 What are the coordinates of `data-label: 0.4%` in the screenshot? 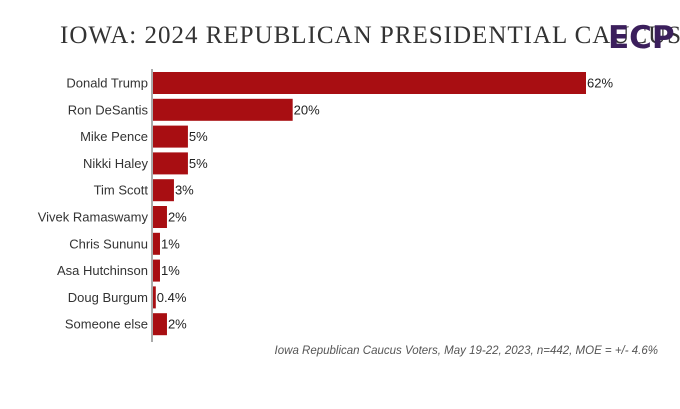 It's located at (172, 297).